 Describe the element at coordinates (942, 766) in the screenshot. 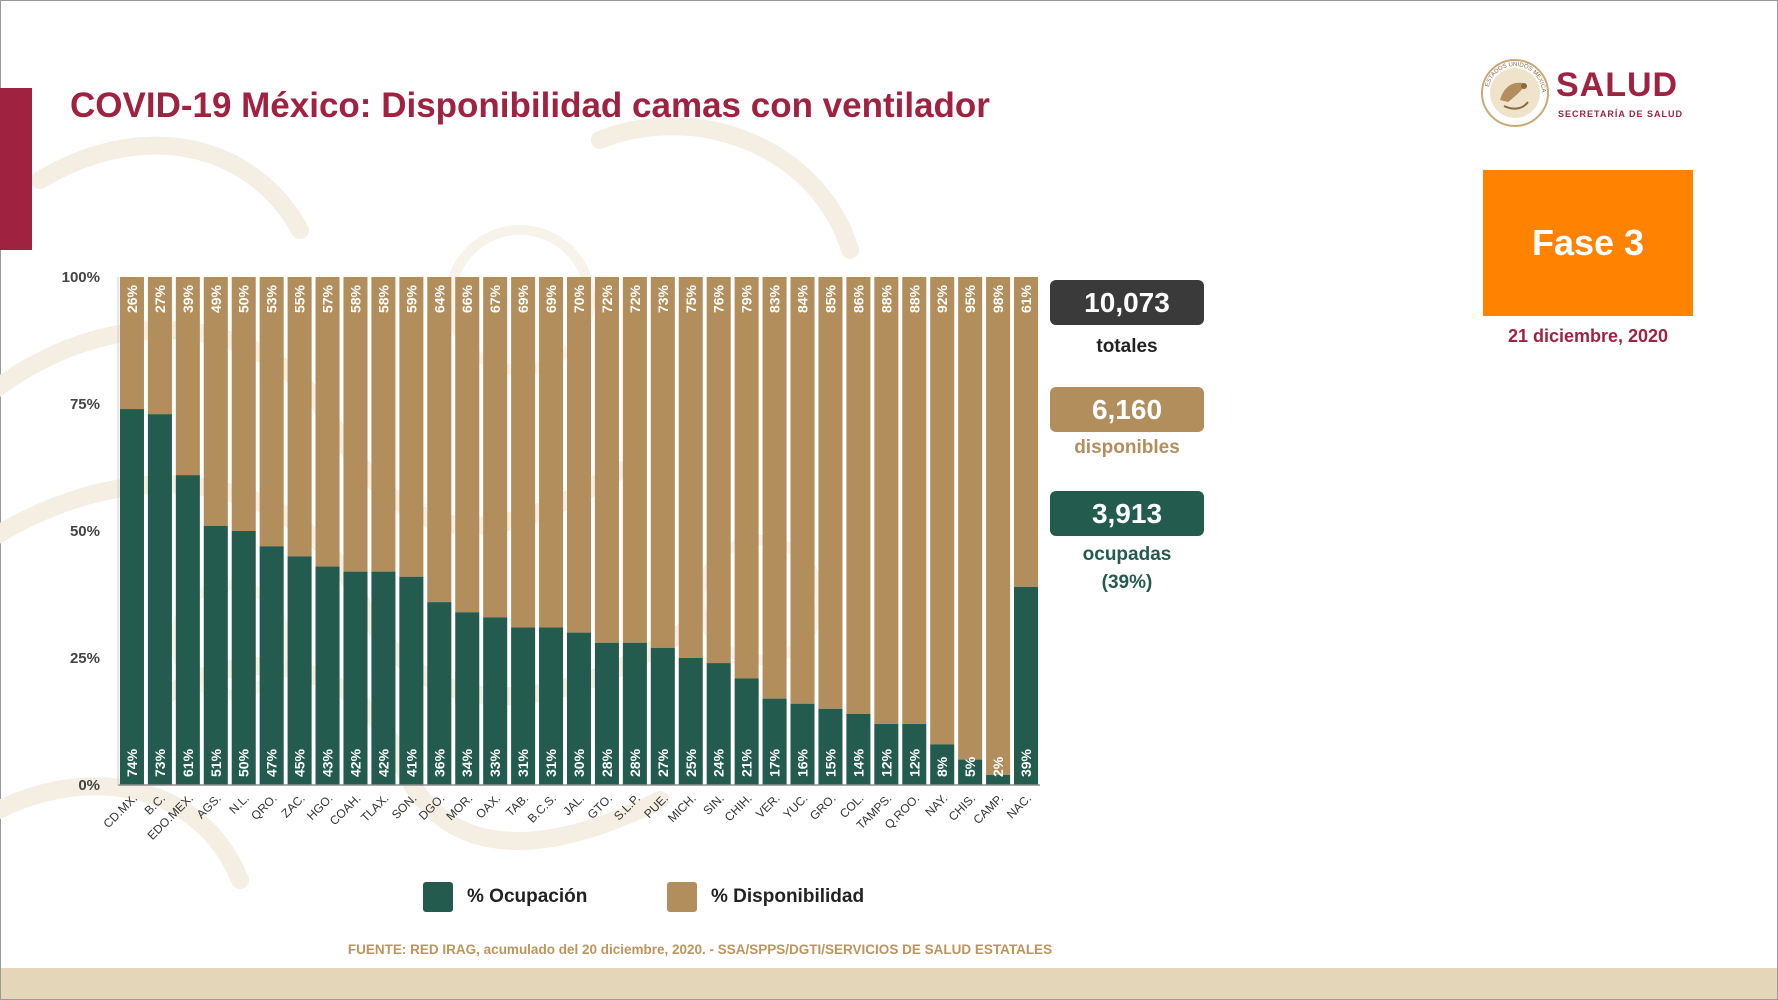

I see `data-label-occupied: 8%` at that location.